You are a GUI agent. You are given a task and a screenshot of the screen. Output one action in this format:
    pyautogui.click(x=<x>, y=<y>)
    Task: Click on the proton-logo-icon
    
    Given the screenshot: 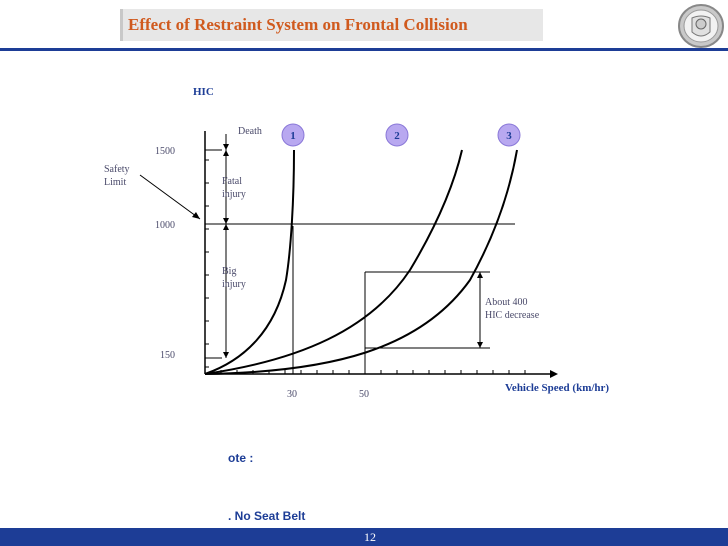 What is the action you would take?
    pyautogui.click(x=701, y=26)
    